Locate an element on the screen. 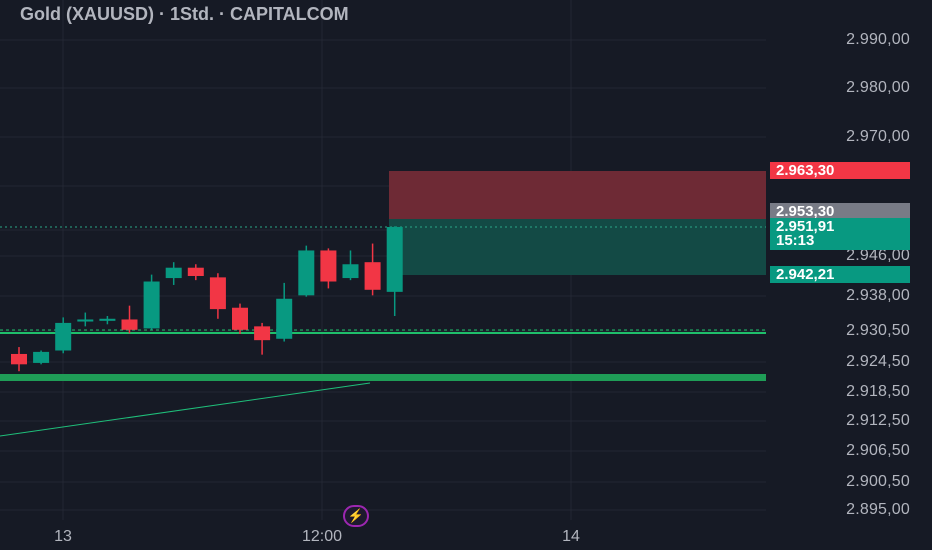  price-axis-label: 2.938,00 is located at coordinates (878, 295).